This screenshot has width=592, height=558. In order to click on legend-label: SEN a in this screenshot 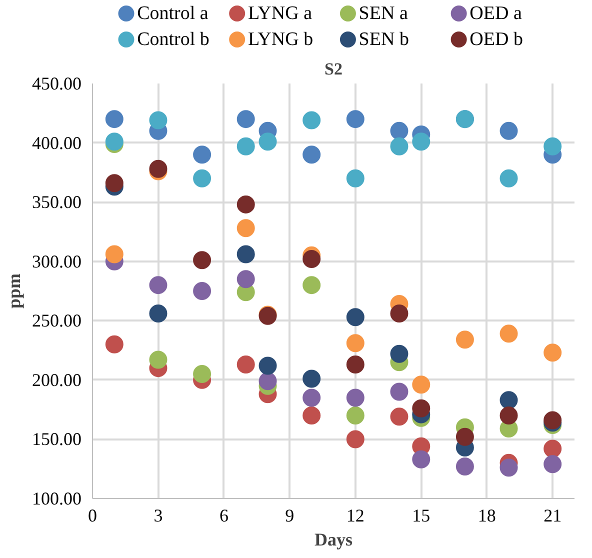, I will do `click(383, 13)`.